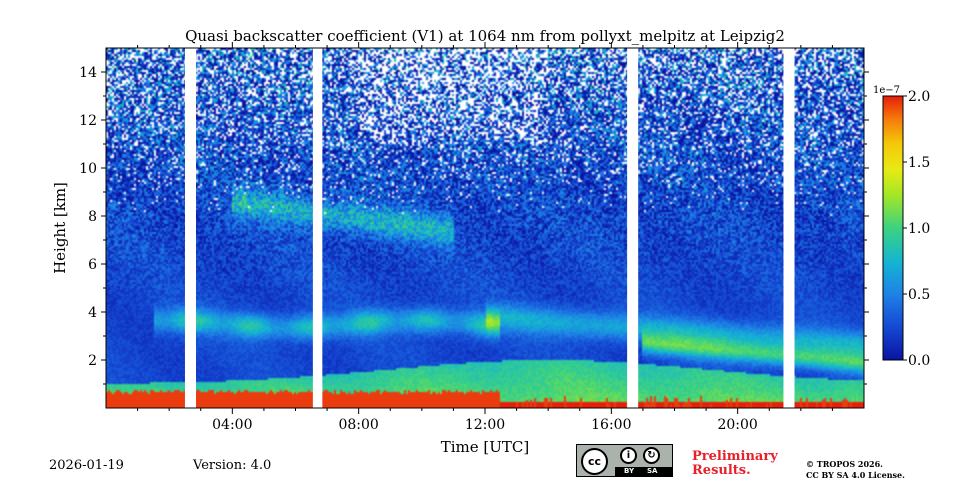 The height and width of the screenshot is (481, 960). What do you see at coordinates (232, 425) in the screenshot?
I see `x-tick-label: 04:00` at bounding box center [232, 425].